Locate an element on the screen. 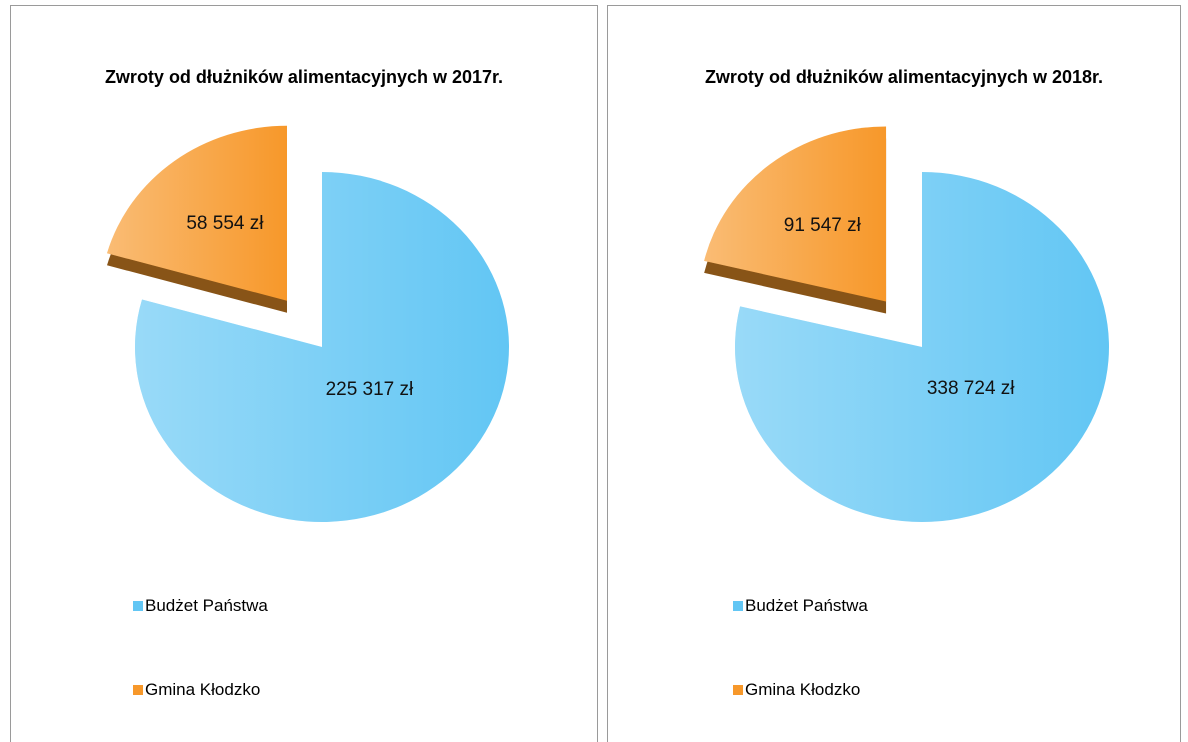 Image resolution: width=1188 pixels, height=742 pixels. data-label: 58 554 zł is located at coordinates (225, 224).